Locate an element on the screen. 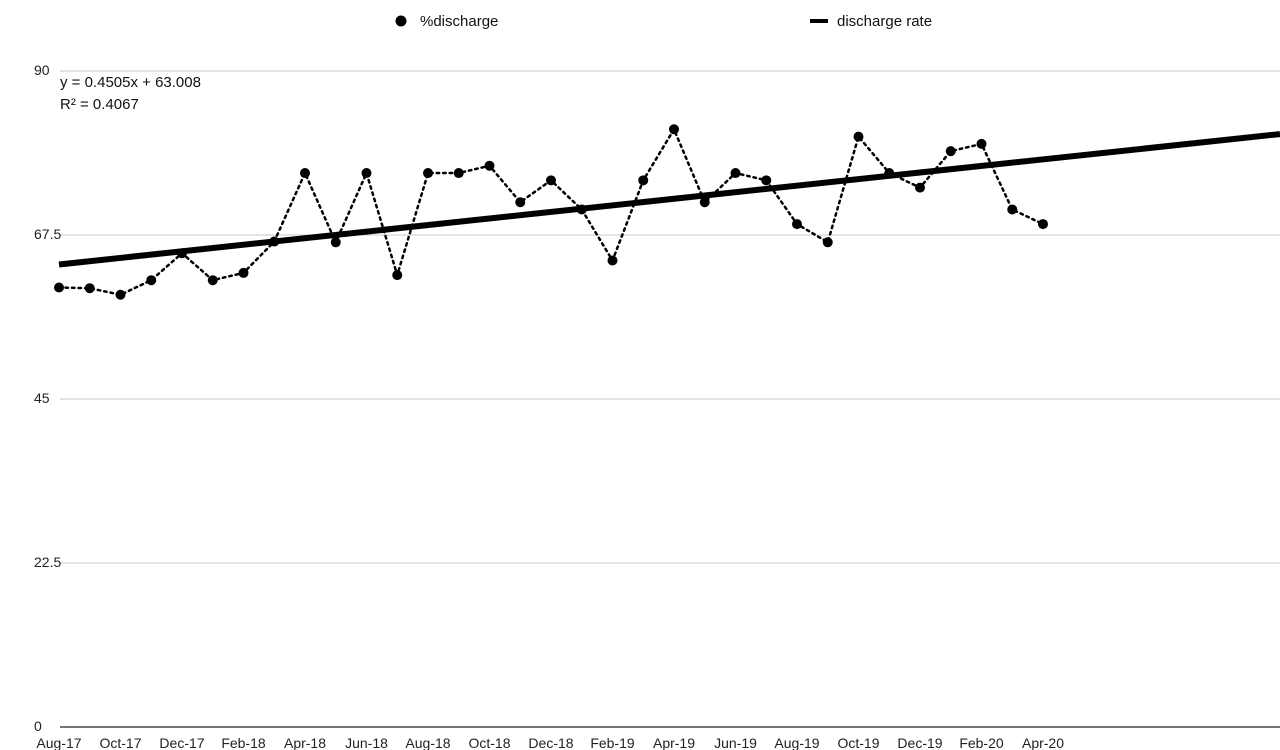 Image resolution: width=1280 pixels, height=750 pixels. trendline-equation: y = 0.4505x + 63.008 is located at coordinates (130, 82).